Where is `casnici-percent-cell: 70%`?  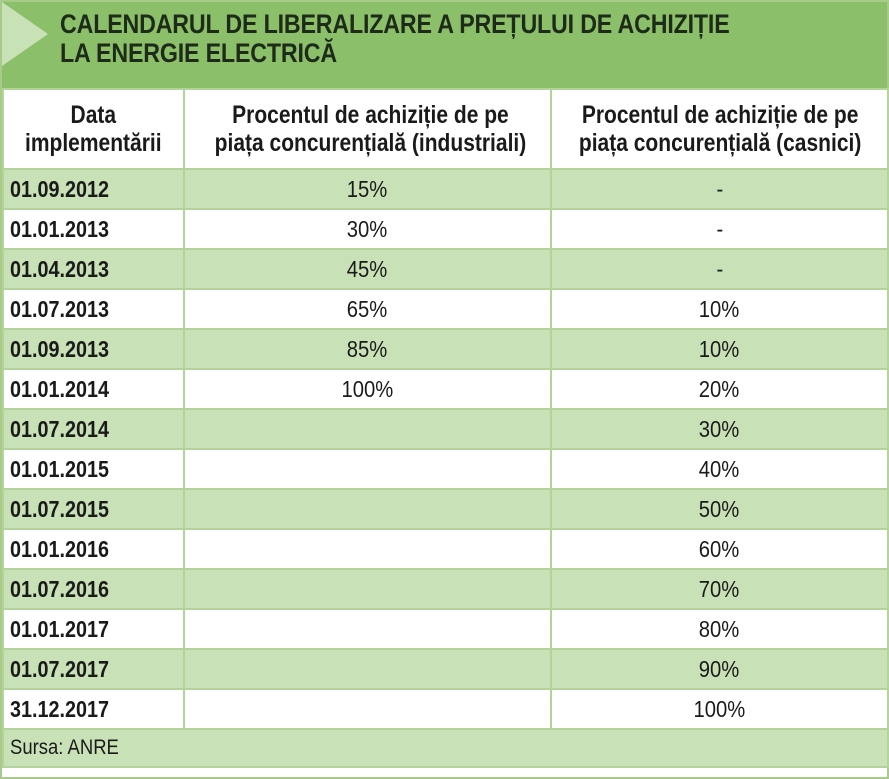 casnici-percent-cell: 70% is located at coordinates (719, 589).